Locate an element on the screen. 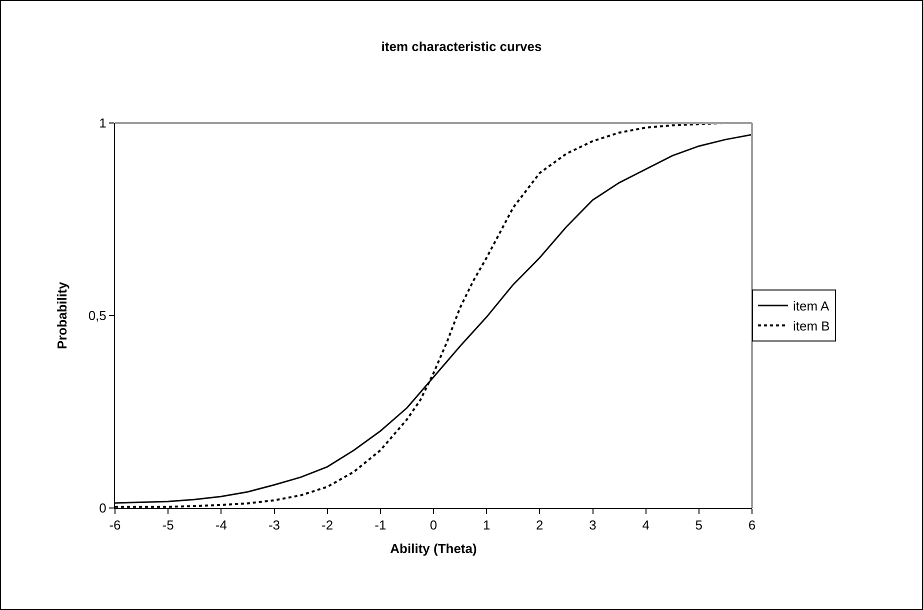 The width and height of the screenshot is (923, 610). x-tick-label: -1 is located at coordinates (380, 525).